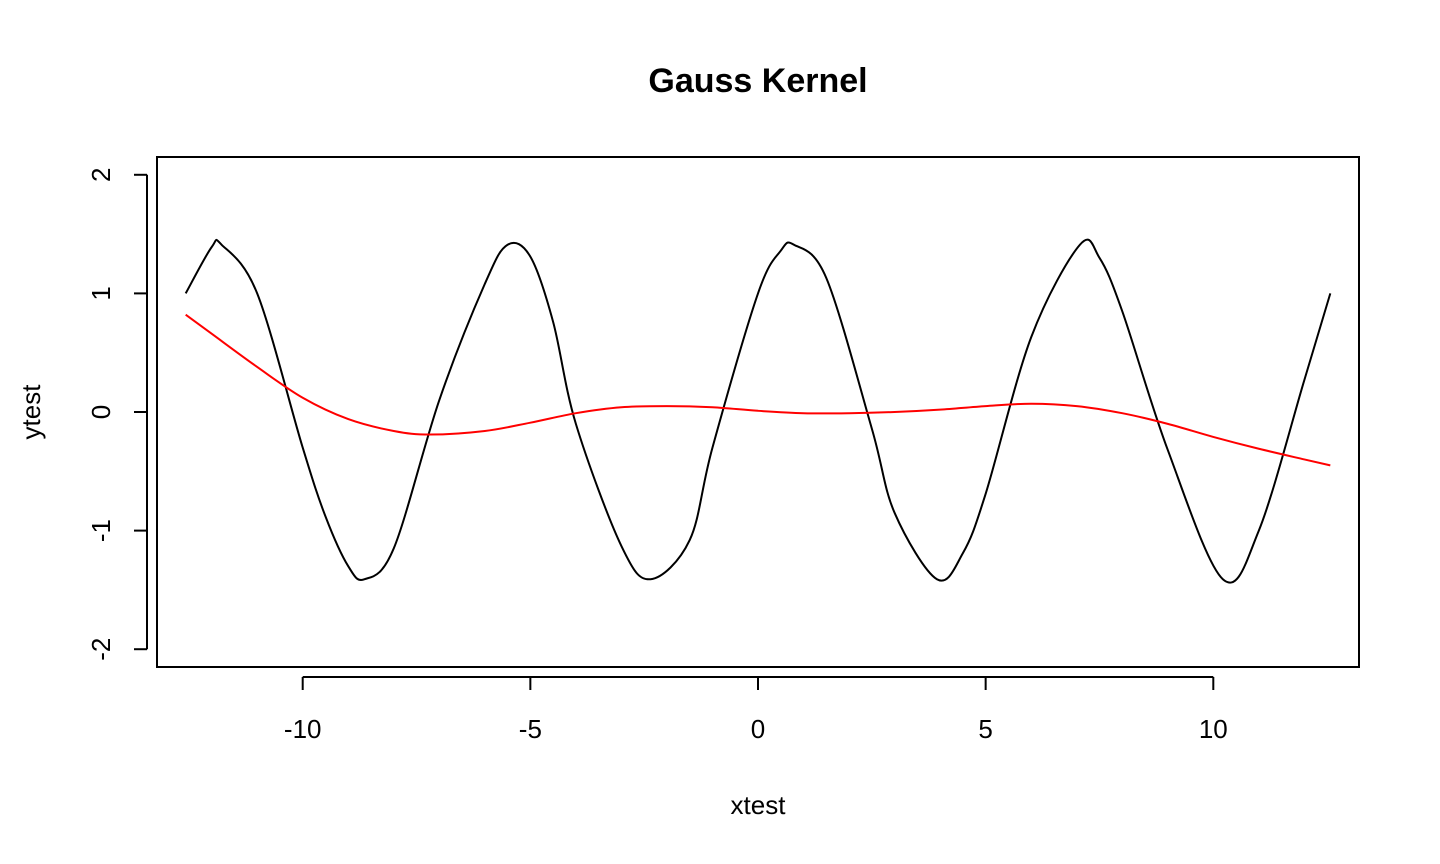  What do you see at coordinates (101, 649) in the screenshot?
I see `y-tick-label: -2` at bounding box center [101, 649].